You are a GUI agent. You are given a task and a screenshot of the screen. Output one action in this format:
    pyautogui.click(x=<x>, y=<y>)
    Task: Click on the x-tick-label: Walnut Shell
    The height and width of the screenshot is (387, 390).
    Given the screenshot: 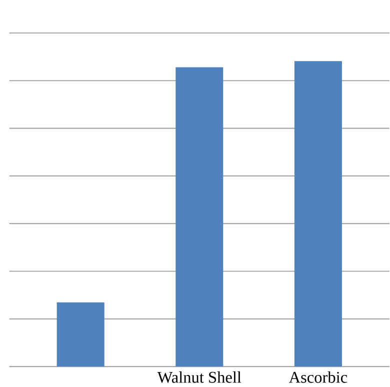 What is the action you would take?
    pyautogui.click(x=199, y=377)
    